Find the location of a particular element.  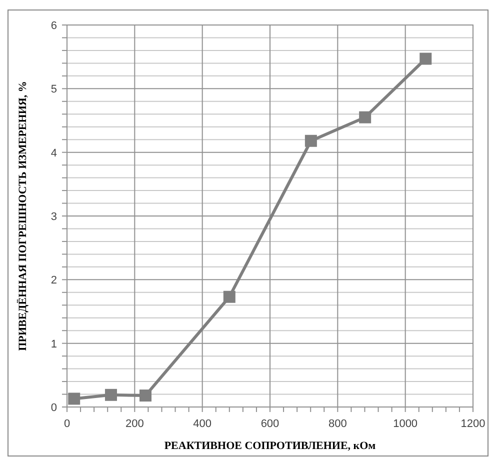

x-tick-label: 1200 is located at coordinates (473, 424).